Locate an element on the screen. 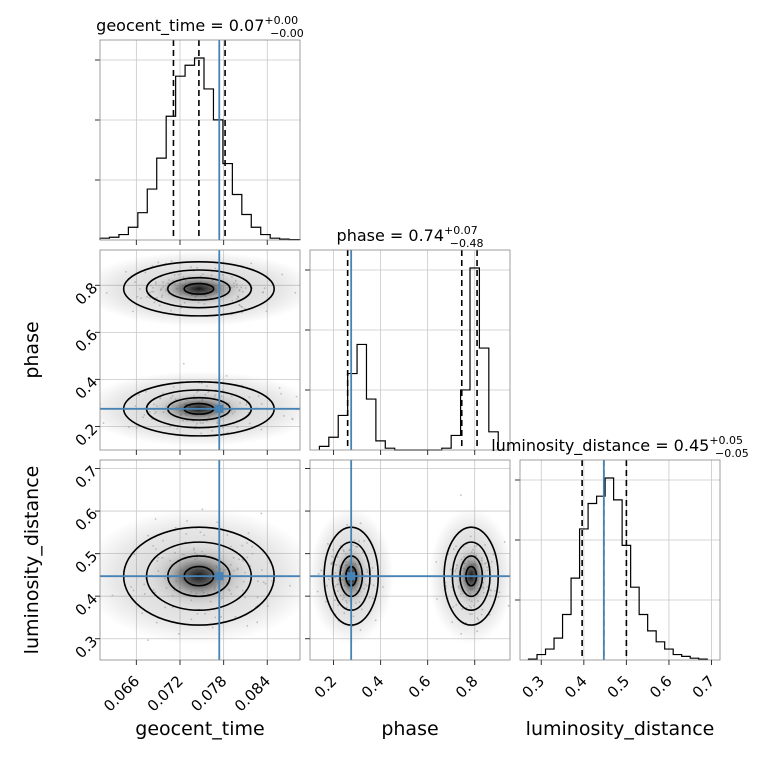 The image size is (760, 760). scatter-geocent_time_vs_luminosity_distance-ytick-label-2: 0.5 is located at coordinates (87, 562).